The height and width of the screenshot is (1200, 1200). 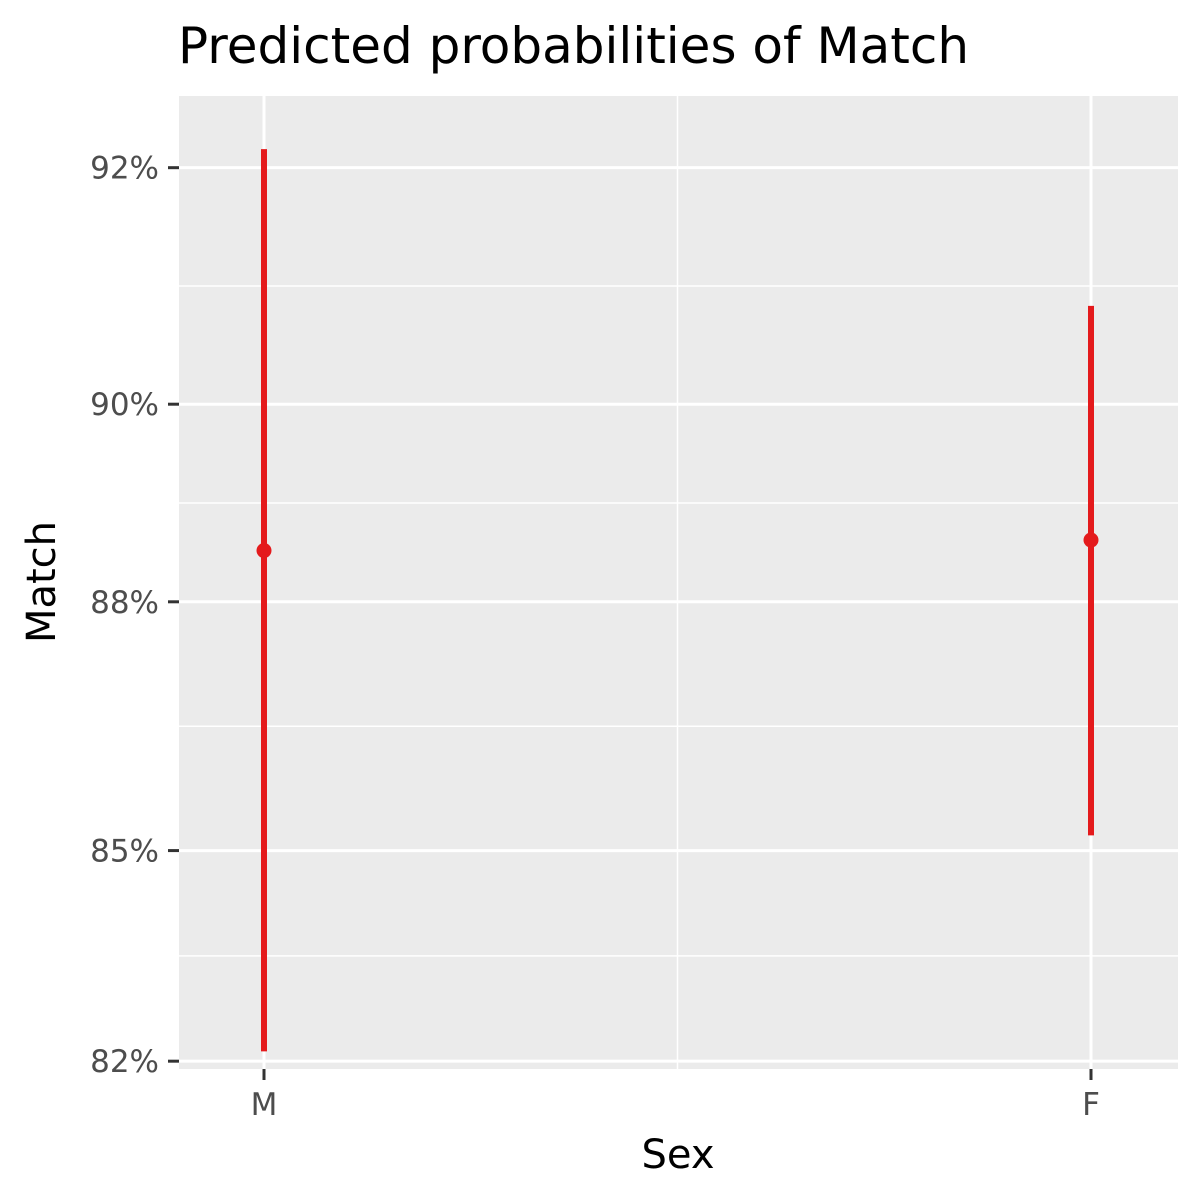 I want to click on y-axis-title: Match, so click(x=42, y=582).